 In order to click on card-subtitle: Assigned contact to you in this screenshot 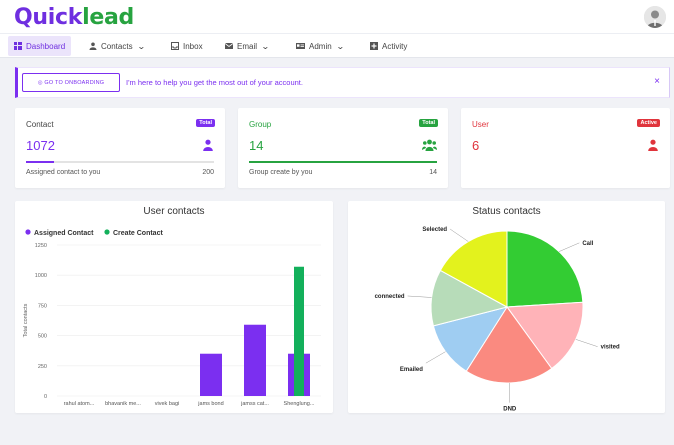, I will do `click(63, 172)`.